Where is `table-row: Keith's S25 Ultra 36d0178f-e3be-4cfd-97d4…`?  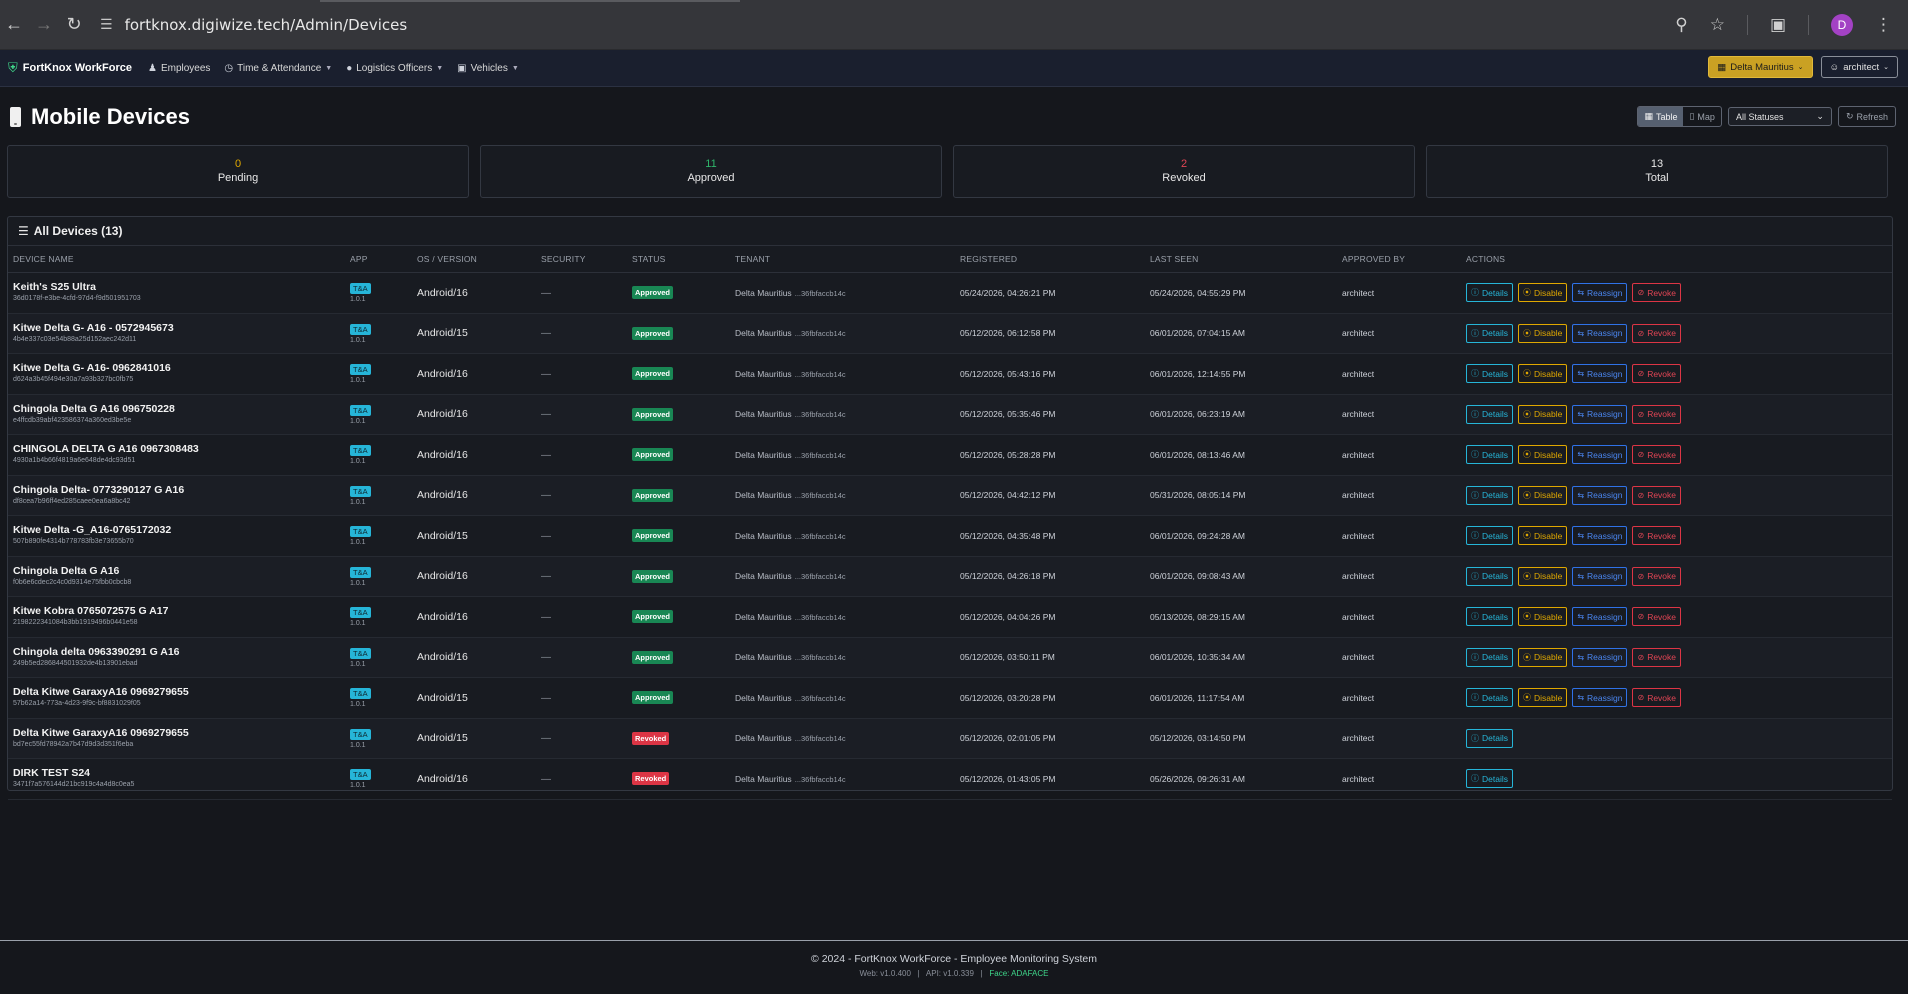 table-row: Keith's S25 Ultra 36d0178f-e3be-4cfd-97d4… is located at coordinates (950, 293).